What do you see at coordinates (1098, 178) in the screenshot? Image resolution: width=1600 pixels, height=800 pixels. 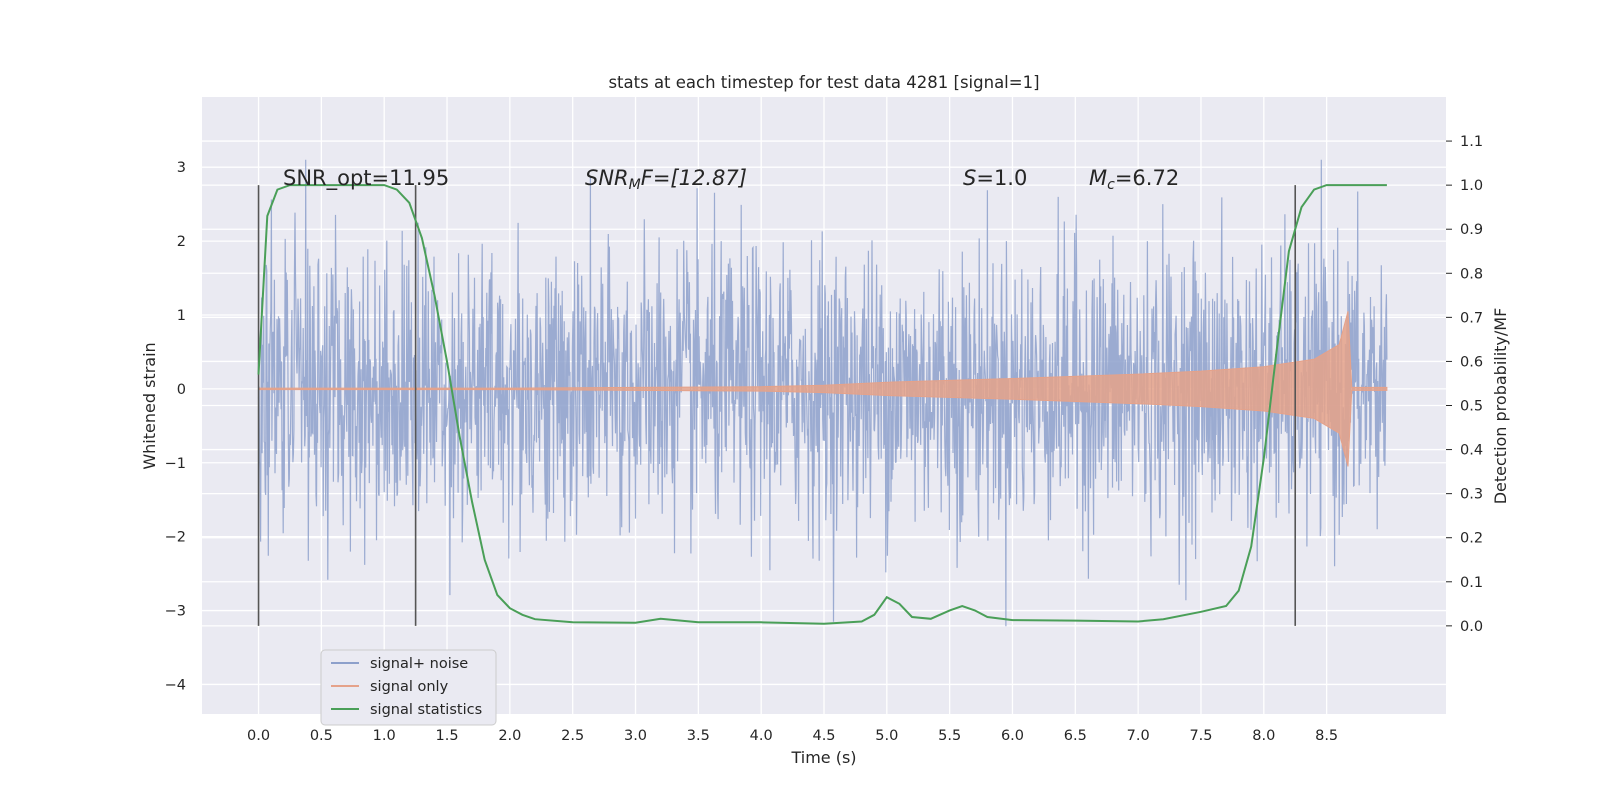 I see `mc-label: M` at bounding box center [1098, 178].